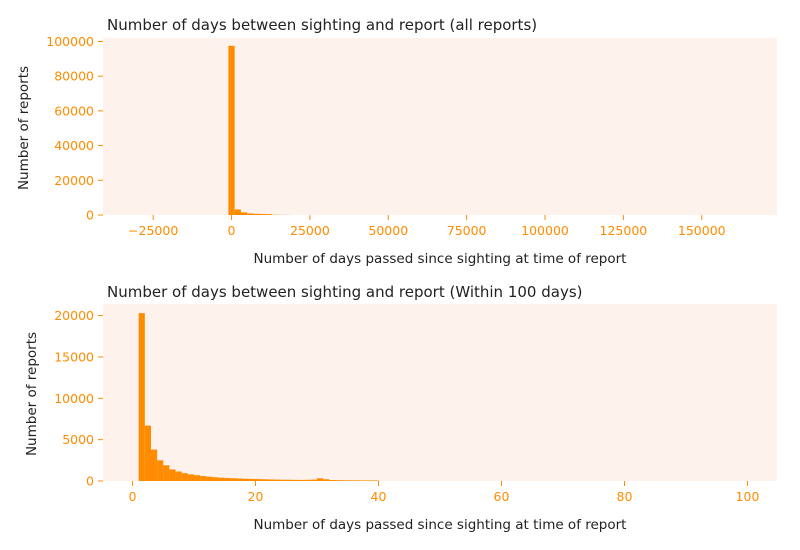 Image resolution: width=800 pixels, height=550 pixels. I want to click on y-tick-label: 60000, so click(74, 110).